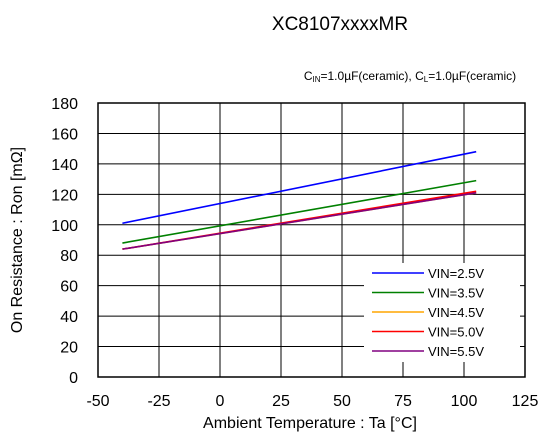 This screenshot has height=441, width=544. Describe the element at coordinates (220, 401) in the screenshot. I see `x-tick-label-2: 0` at that location.